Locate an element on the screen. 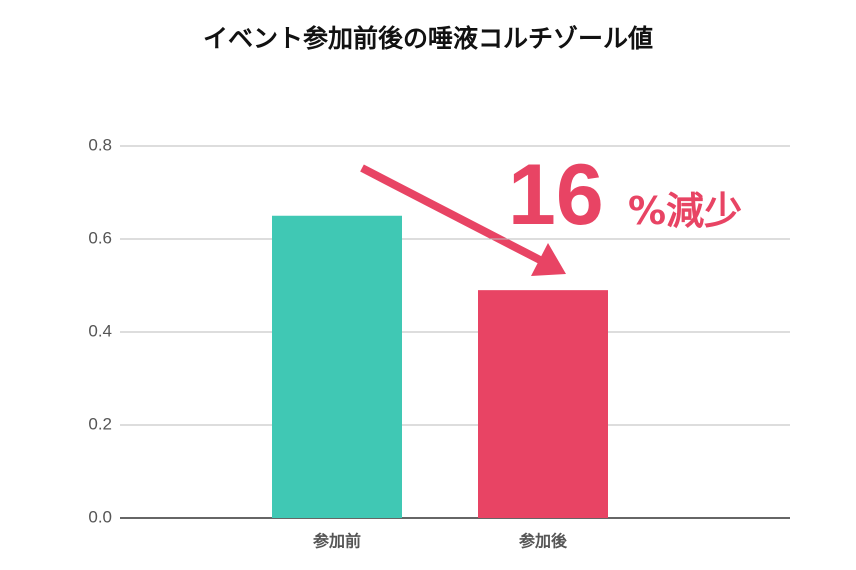 The height and width of the screenshot is (570, 856). y-tick-label: 0.0 is located at coordinates (100, 516).